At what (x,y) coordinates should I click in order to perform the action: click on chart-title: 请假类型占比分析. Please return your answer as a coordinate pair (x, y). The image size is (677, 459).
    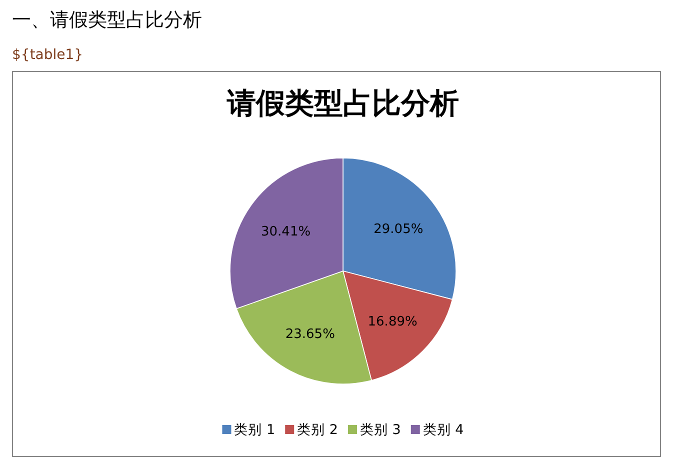
    Looking at the image, I should click on (342, 103).